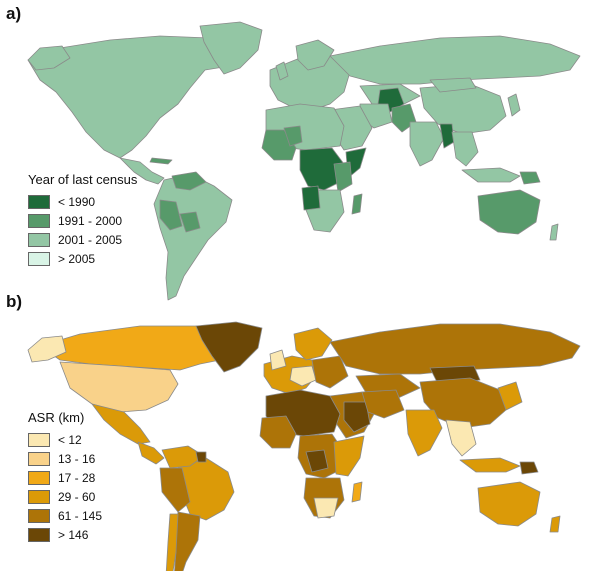 The image size is (600, 571). I want to click on legend-a-item: 1991 - 2000, so click(82, 220).